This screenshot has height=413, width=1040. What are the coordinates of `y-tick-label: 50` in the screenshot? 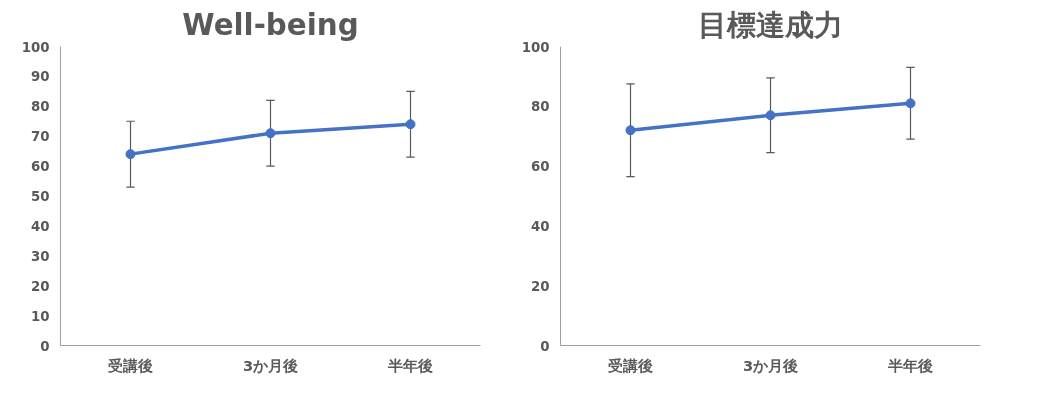 It's located at (40, 196).